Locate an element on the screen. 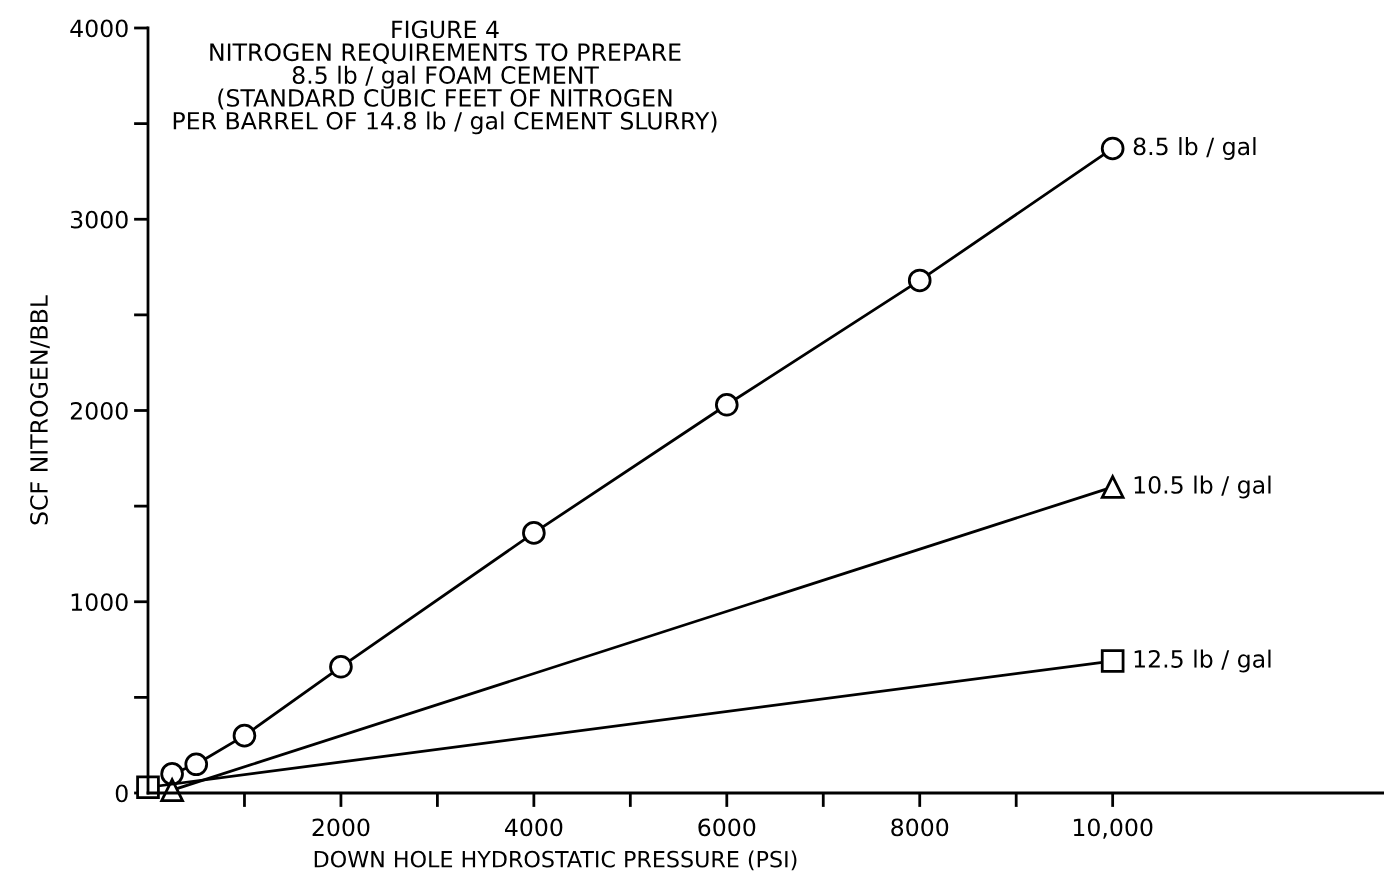  y-tick-label: 3000 is located at coordinates (99, 219).